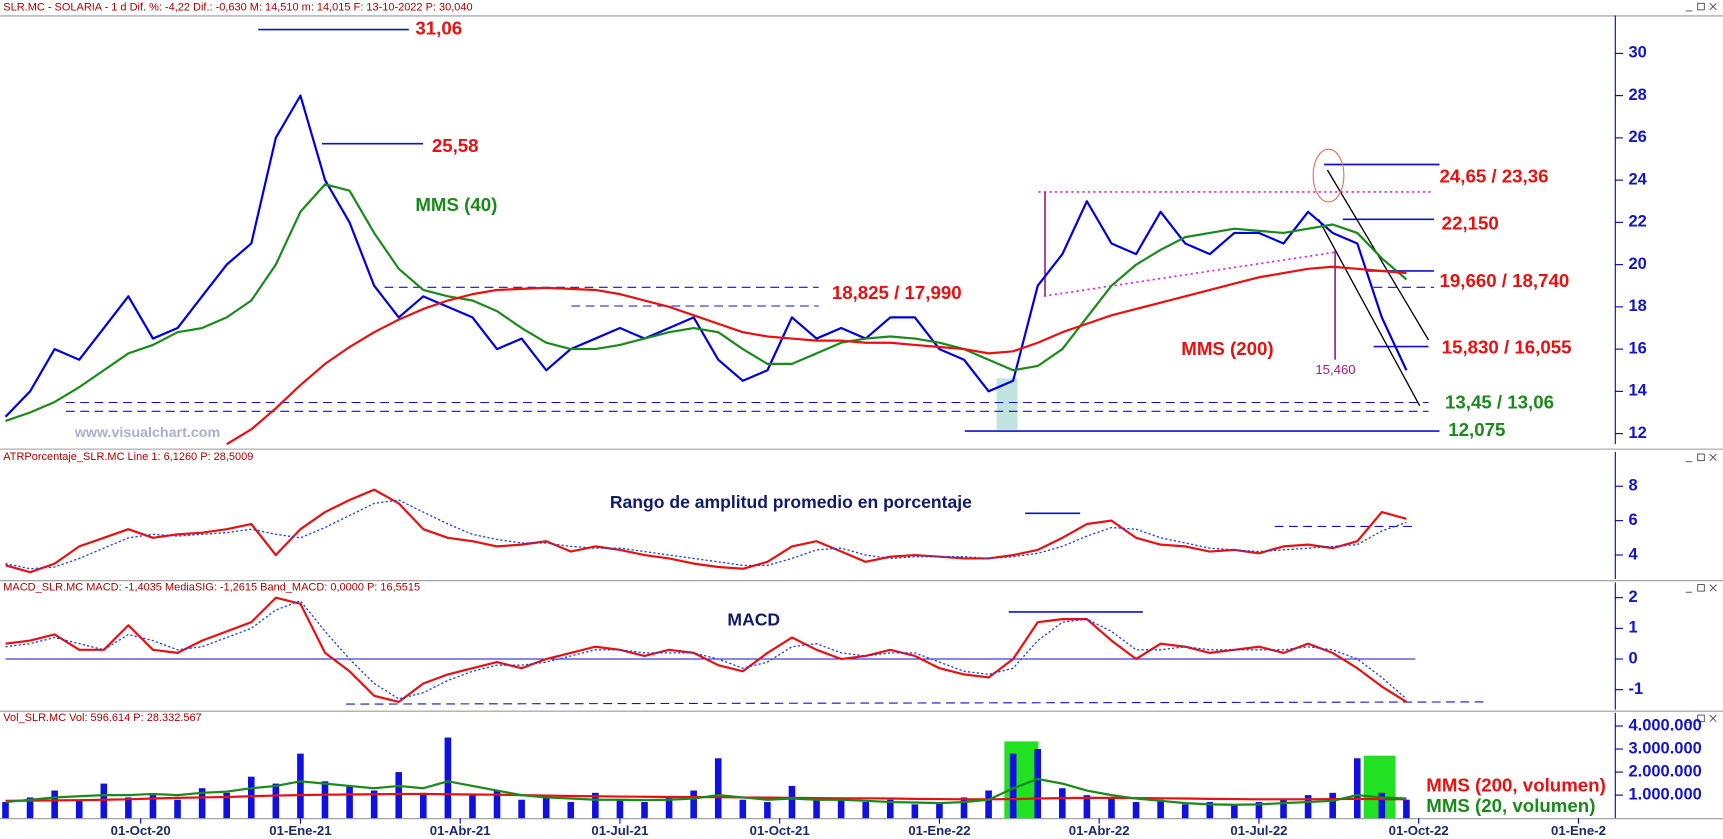 The image size is (1723, 839). What do you see at coordinates (1578, 830) in the screenshot?
I see `x-tick-label: 01-Ene-2` at bounding box center [1578, 830].